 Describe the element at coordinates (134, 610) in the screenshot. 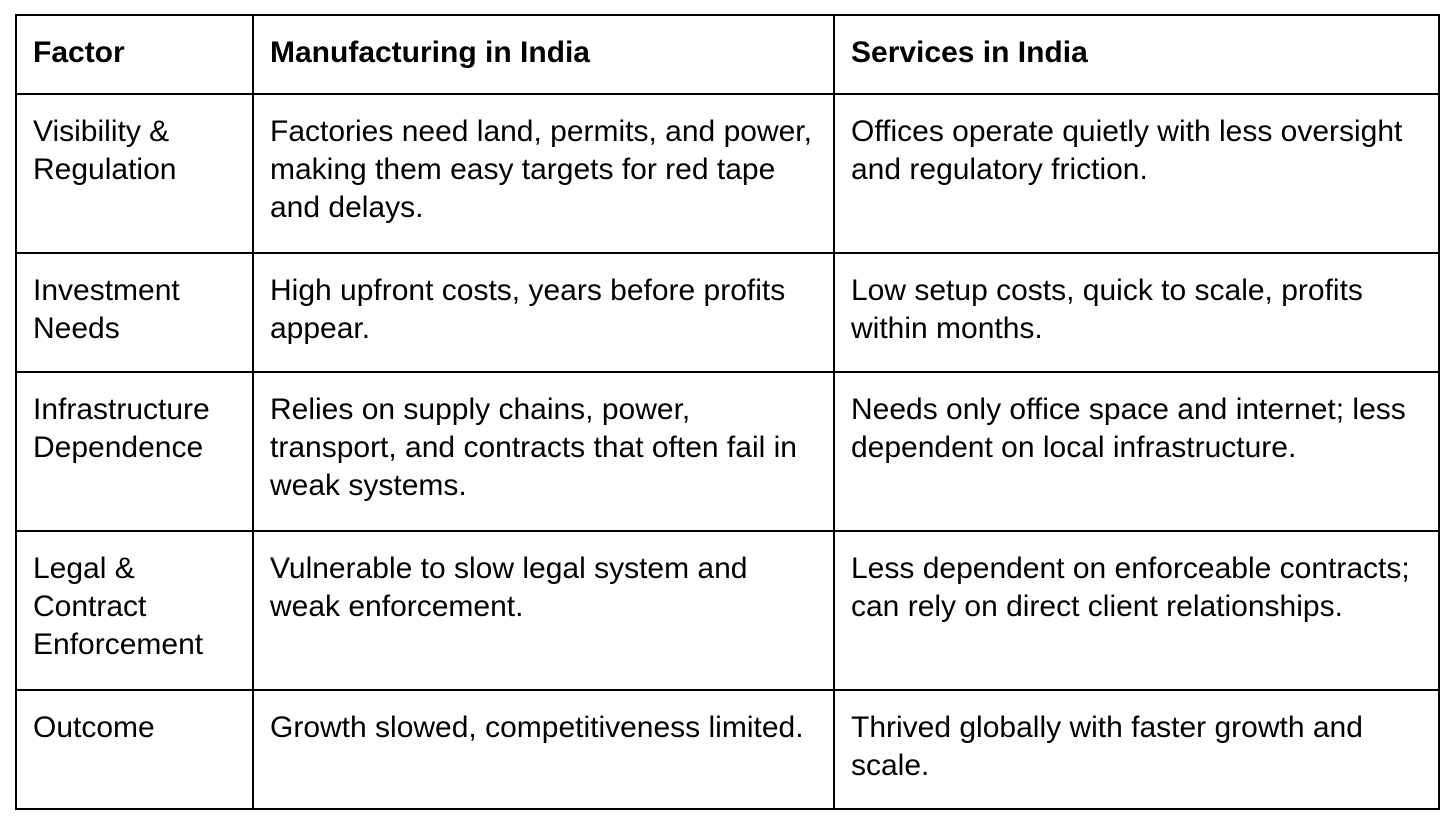

I see `factor-cell: Legal & Contract Enforcement` at that location.